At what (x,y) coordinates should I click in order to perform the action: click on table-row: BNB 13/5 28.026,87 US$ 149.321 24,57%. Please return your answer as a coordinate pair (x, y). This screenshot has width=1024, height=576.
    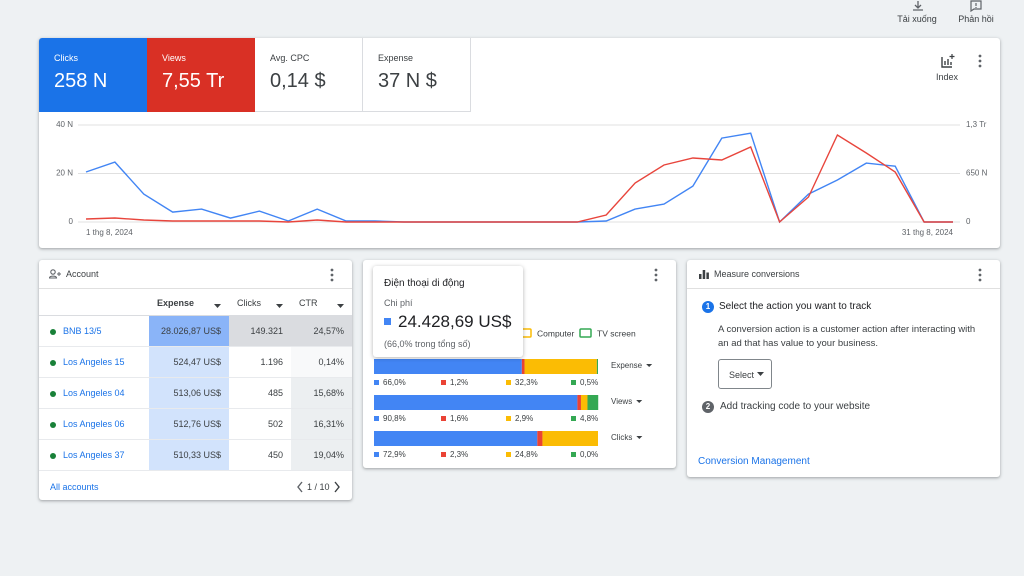
    Looking at the image, I should click on (195, 331).